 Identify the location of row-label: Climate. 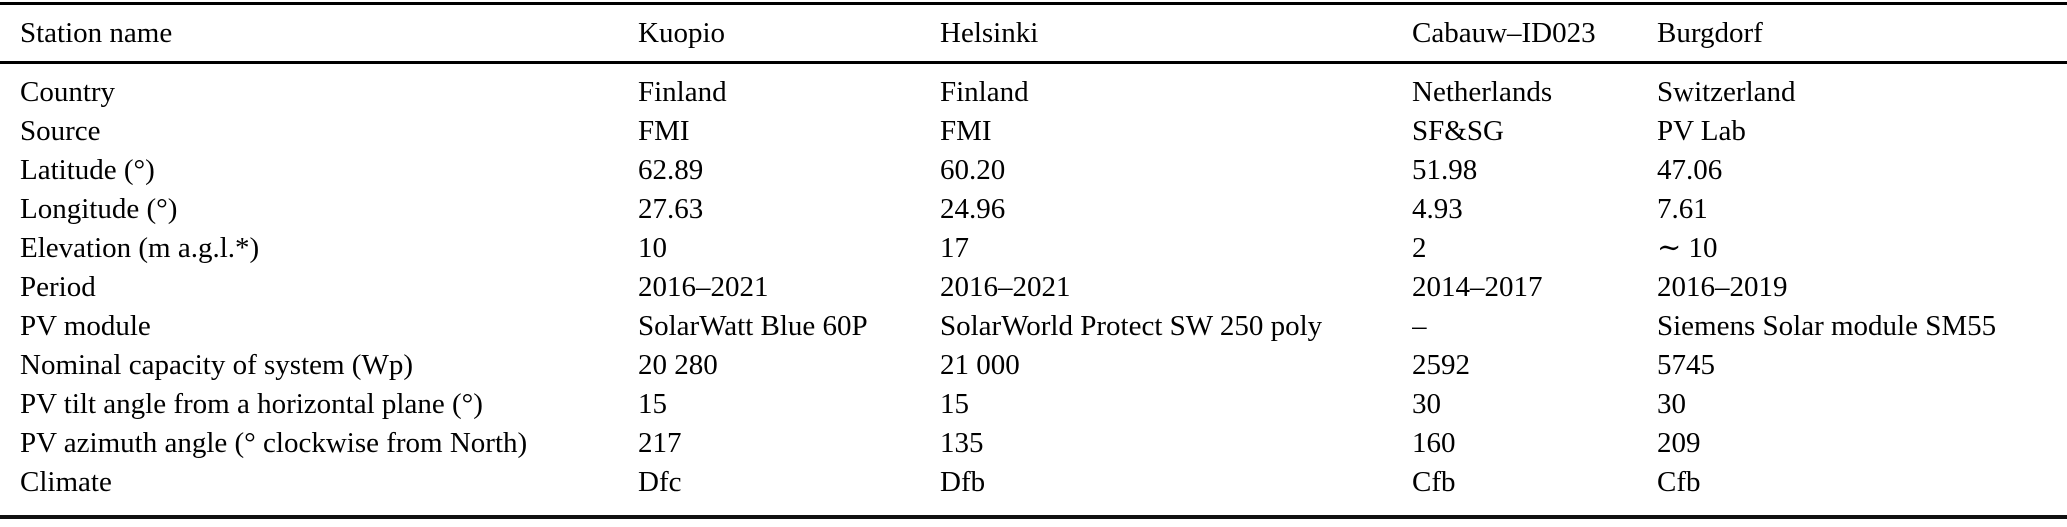
(66, 482).